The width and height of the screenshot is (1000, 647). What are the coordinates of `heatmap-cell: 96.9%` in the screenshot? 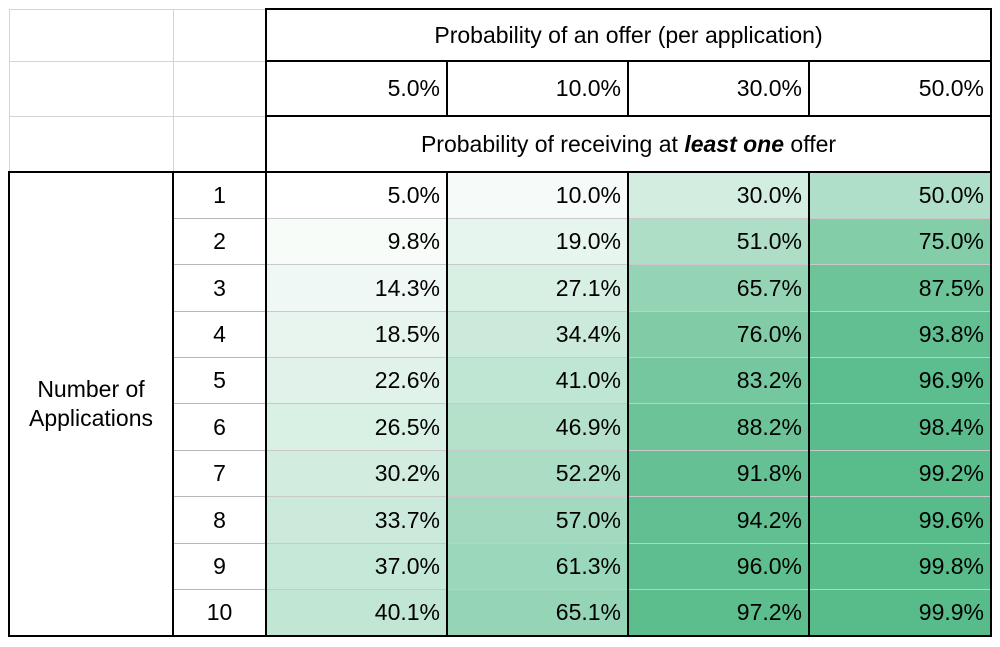 It's located at (900, 381).